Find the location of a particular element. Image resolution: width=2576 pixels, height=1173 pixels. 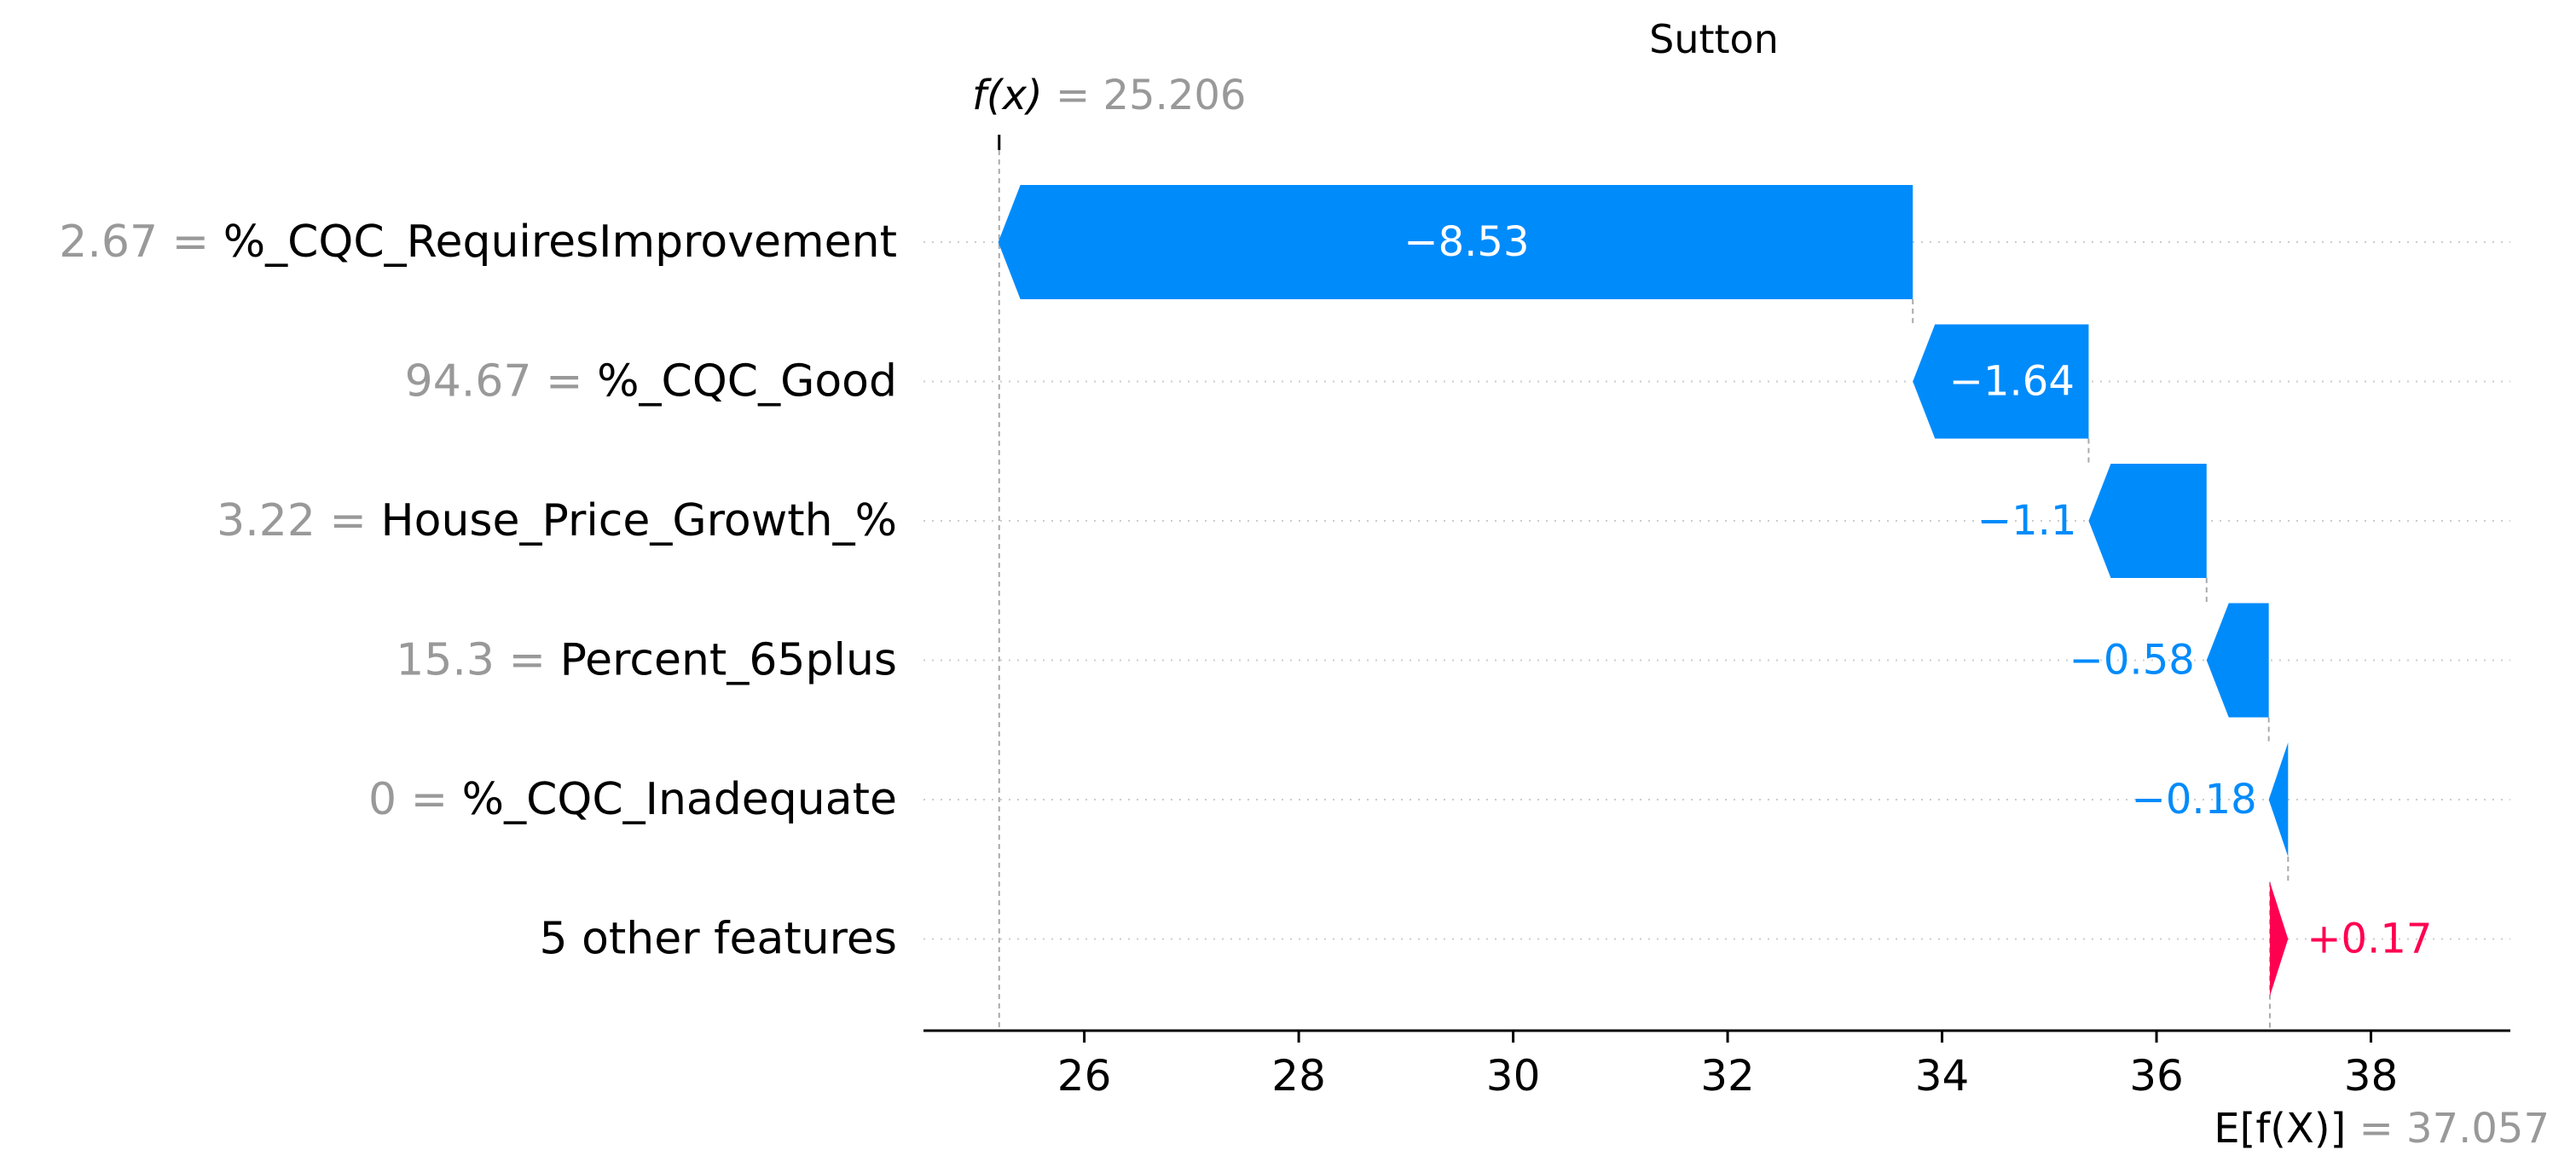

feature-name: Percent_65plus is located at coordinates (729, 660).